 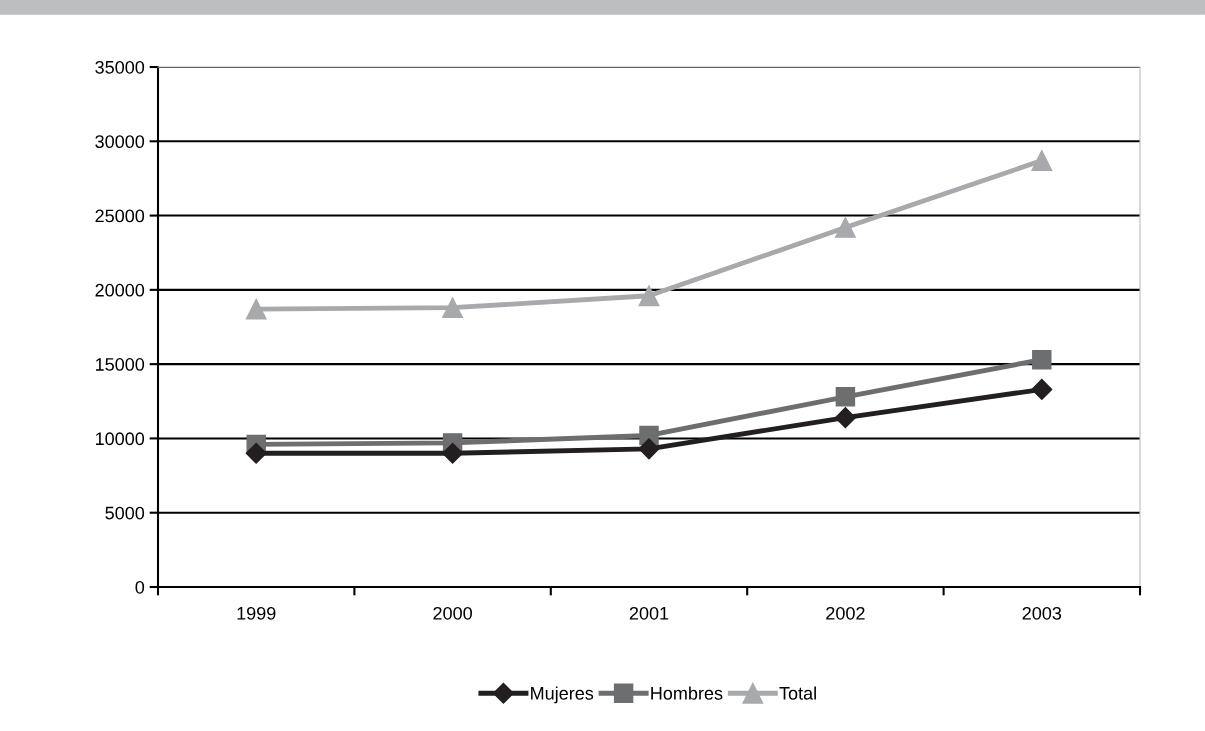 What do you see at coordinates (452, 613) in the screenshot?
I see `x-tick-label: 2000` at bounding box center [452, 613].